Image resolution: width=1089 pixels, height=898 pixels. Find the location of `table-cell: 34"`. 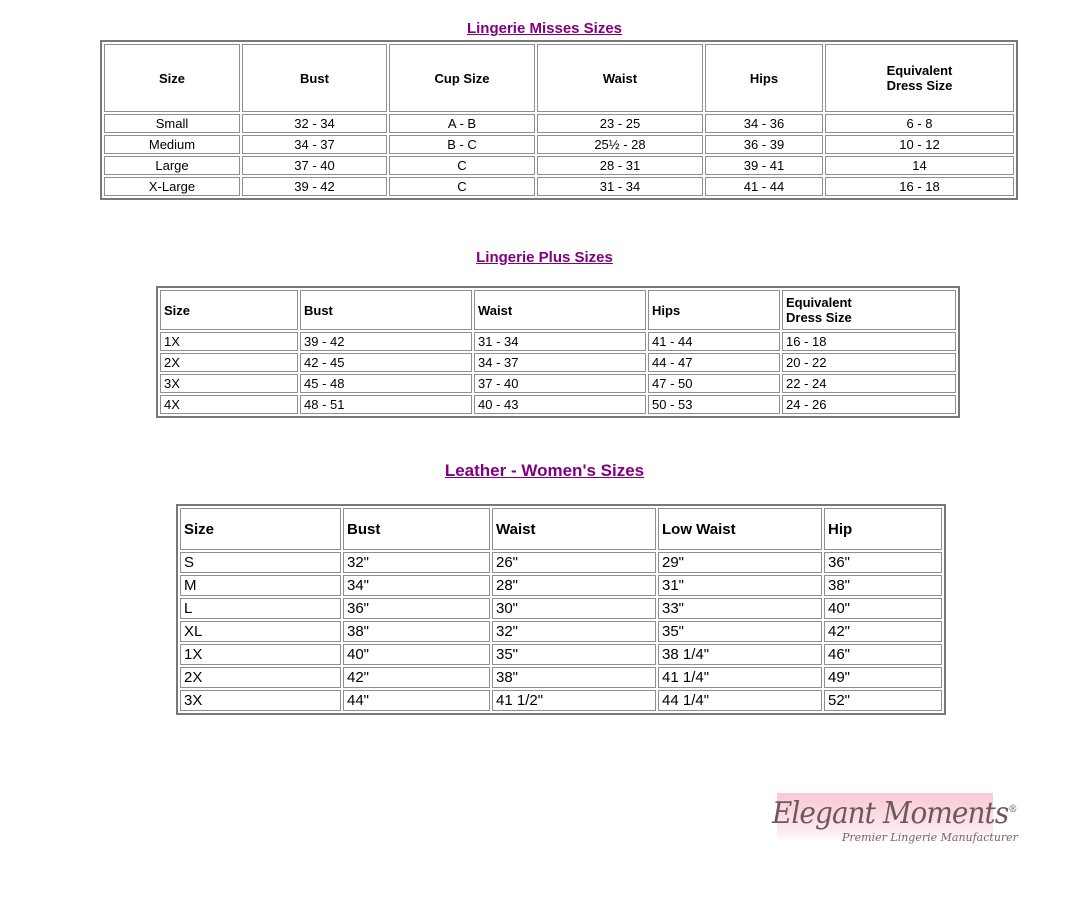

table-cell: 34" is located at coordinates (416, 585).